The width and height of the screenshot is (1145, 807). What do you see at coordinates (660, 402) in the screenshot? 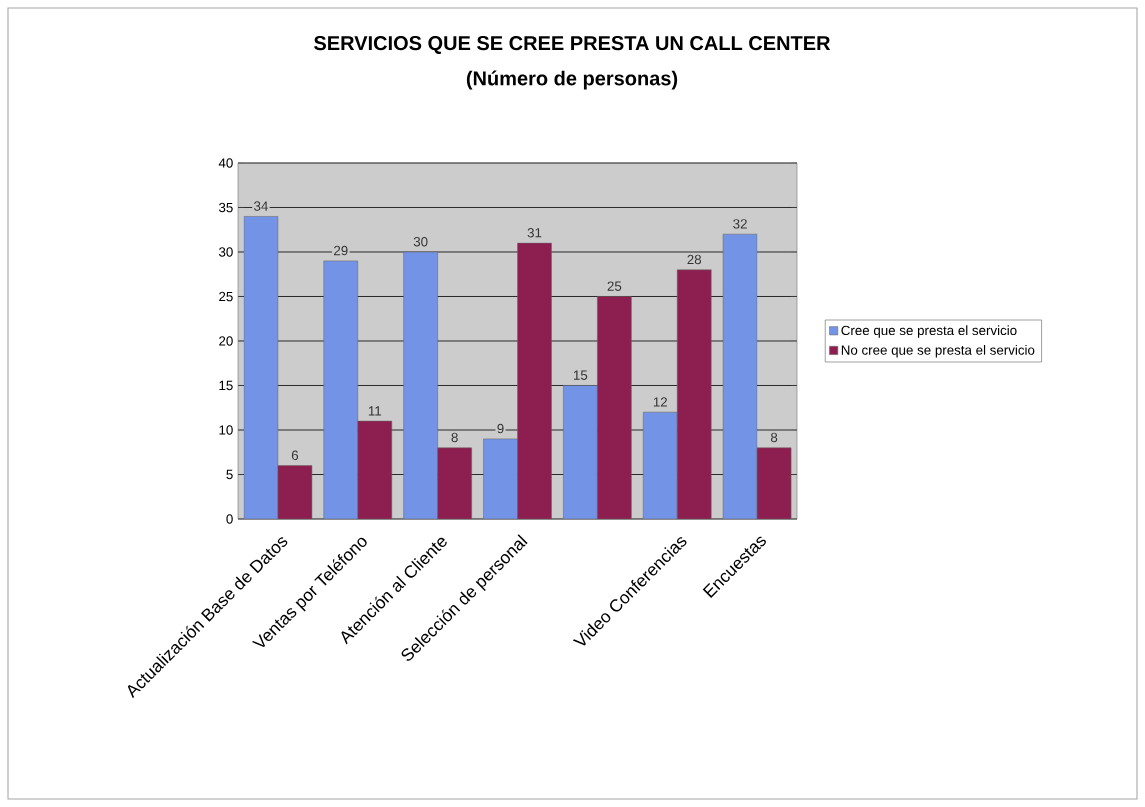
I see `data-label: 12` at bounding box center [660, 402].